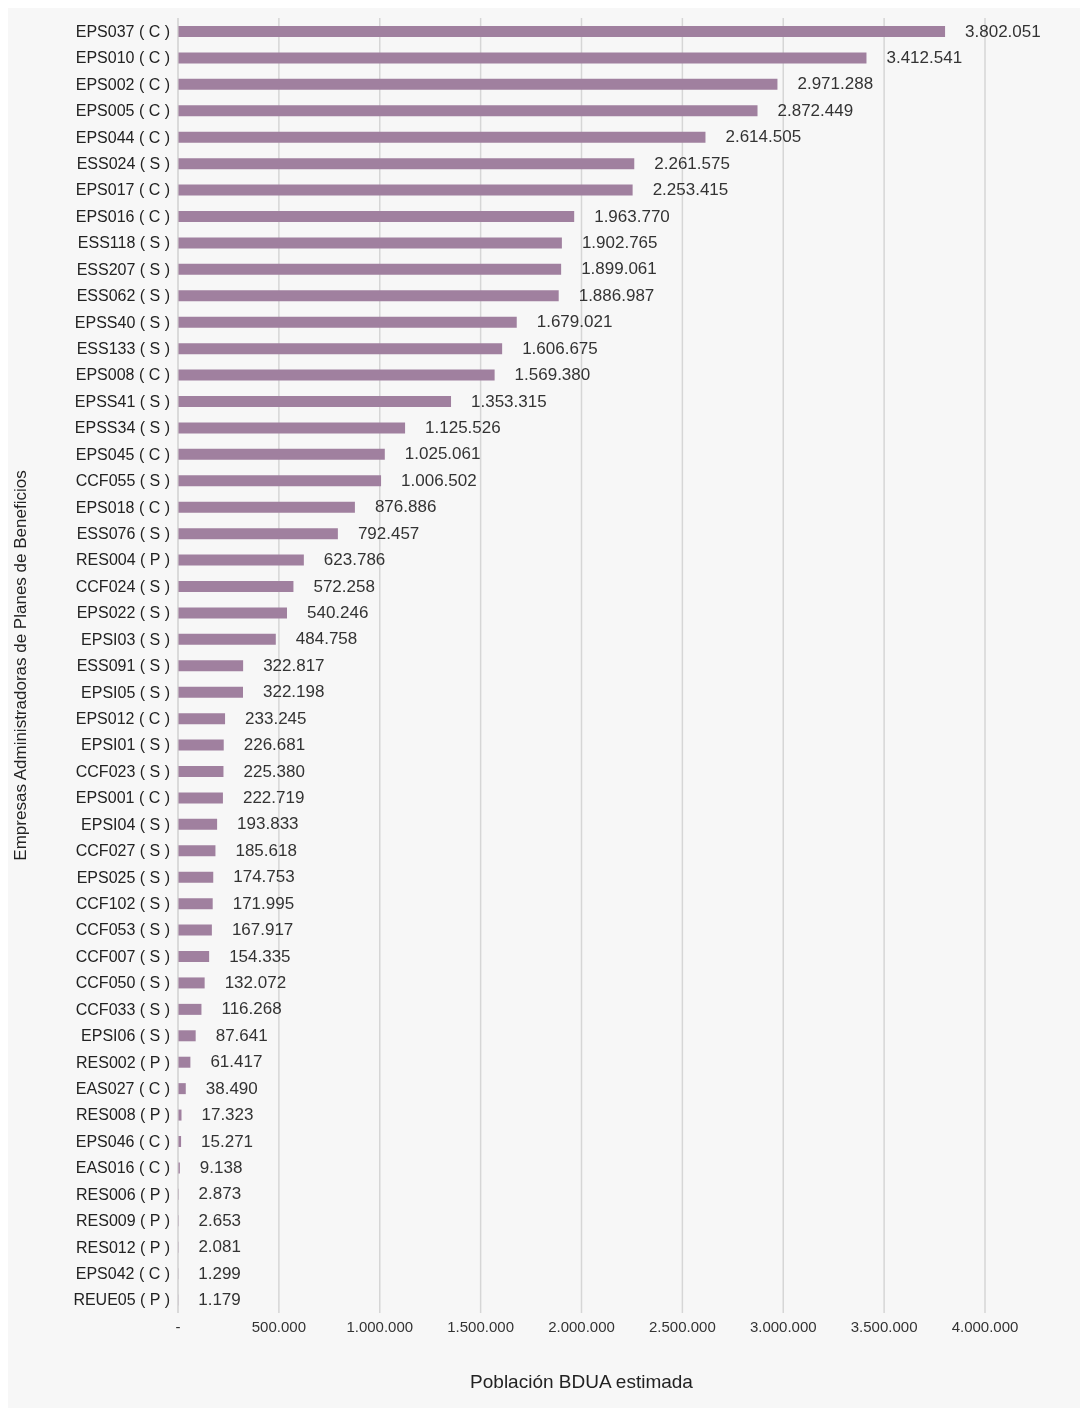 The width and height of the screenshot is (1088, 1418). Describe the element at coordinates (122, 401) in the screenshot. I see `y-tick-label: EPSS41 ( S )` at that location.